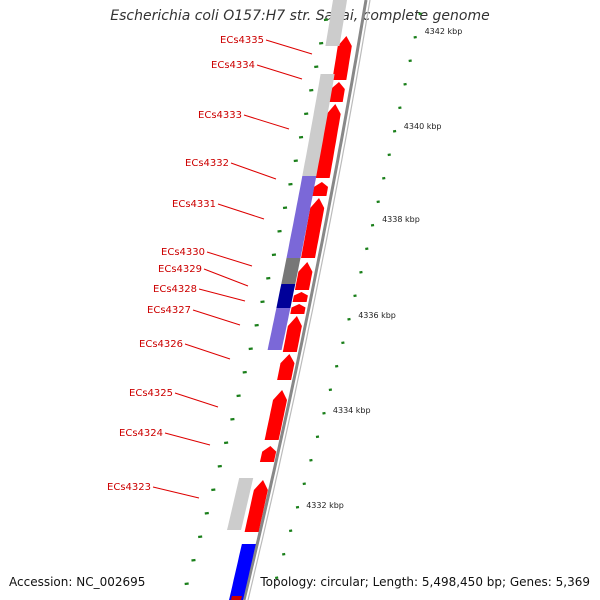  What do you see at coordinates (194, 204) in the screenshot?
I see `gene-label: ECs4331` at bounding box center [194, 204].